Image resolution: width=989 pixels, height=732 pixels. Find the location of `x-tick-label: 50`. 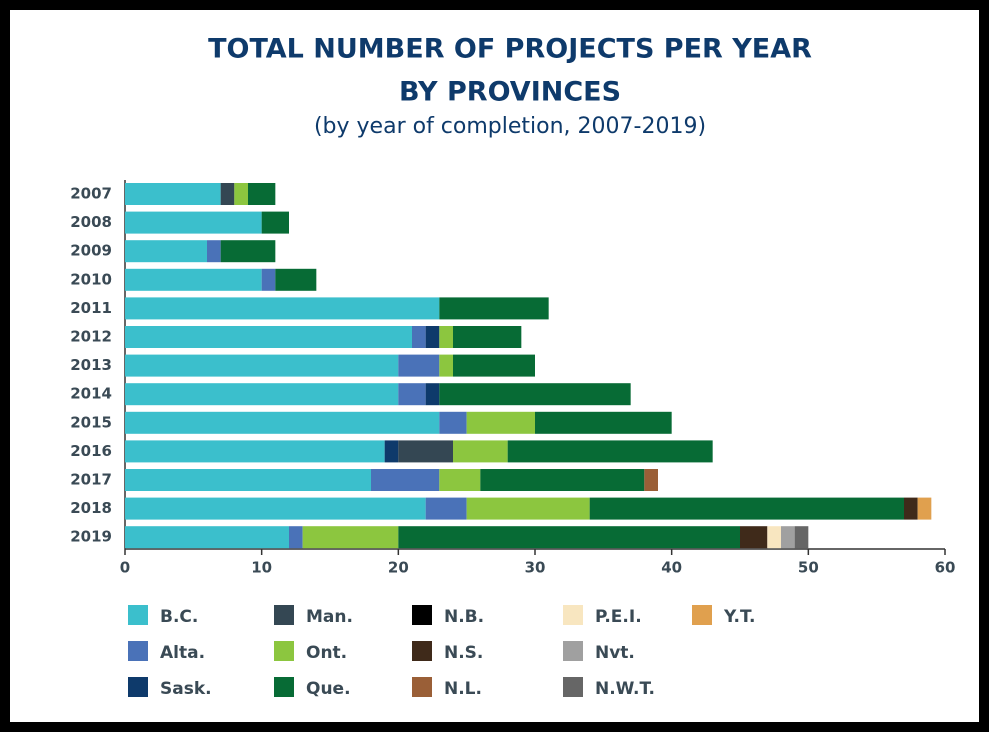

x-tick-label: 50 is located at coordinates (808, 568).